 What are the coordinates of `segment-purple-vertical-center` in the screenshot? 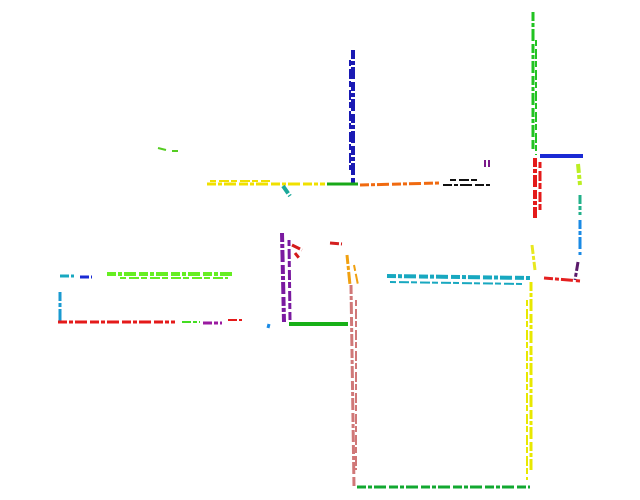 It's located at (286, 277).